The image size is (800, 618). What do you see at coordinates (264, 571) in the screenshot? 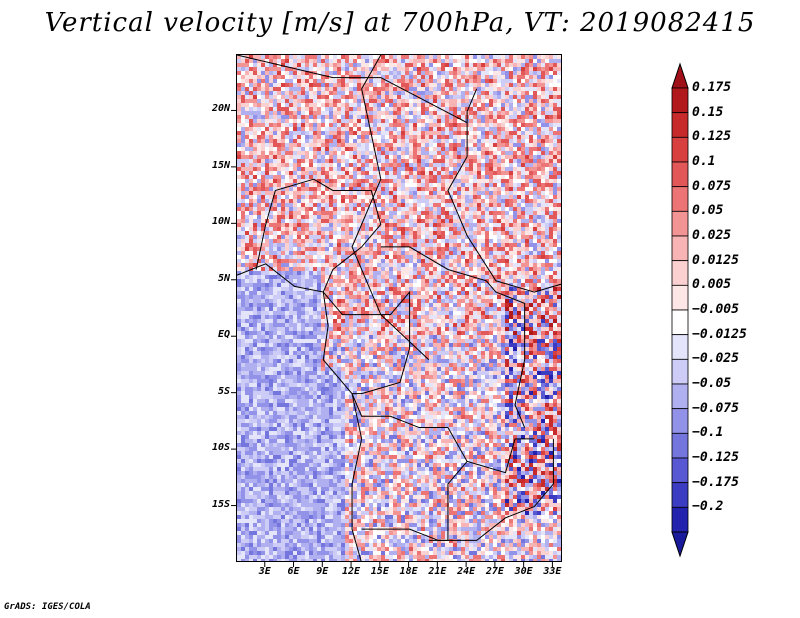
I see `lon-tick-label: 3E` at bounding box center [264, 571].